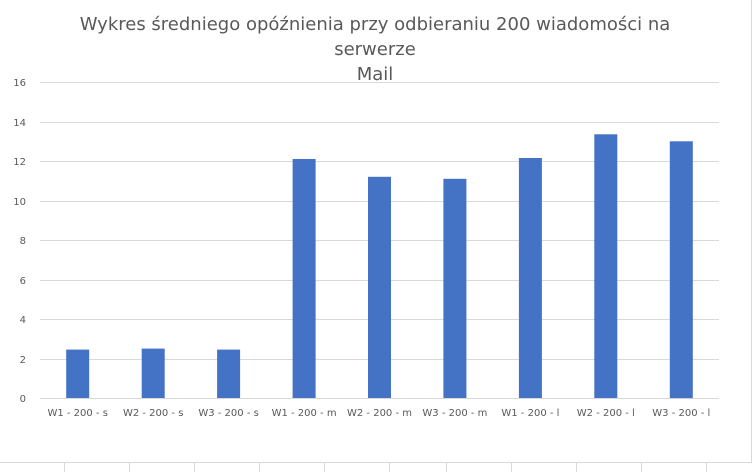 The width and height of the screenshot is (753, 472). What do you see at coordinates (530, 413) in the screenshot?
I see `x-tick-label: W1 - 200 - l` at bounding box center [530, 413].